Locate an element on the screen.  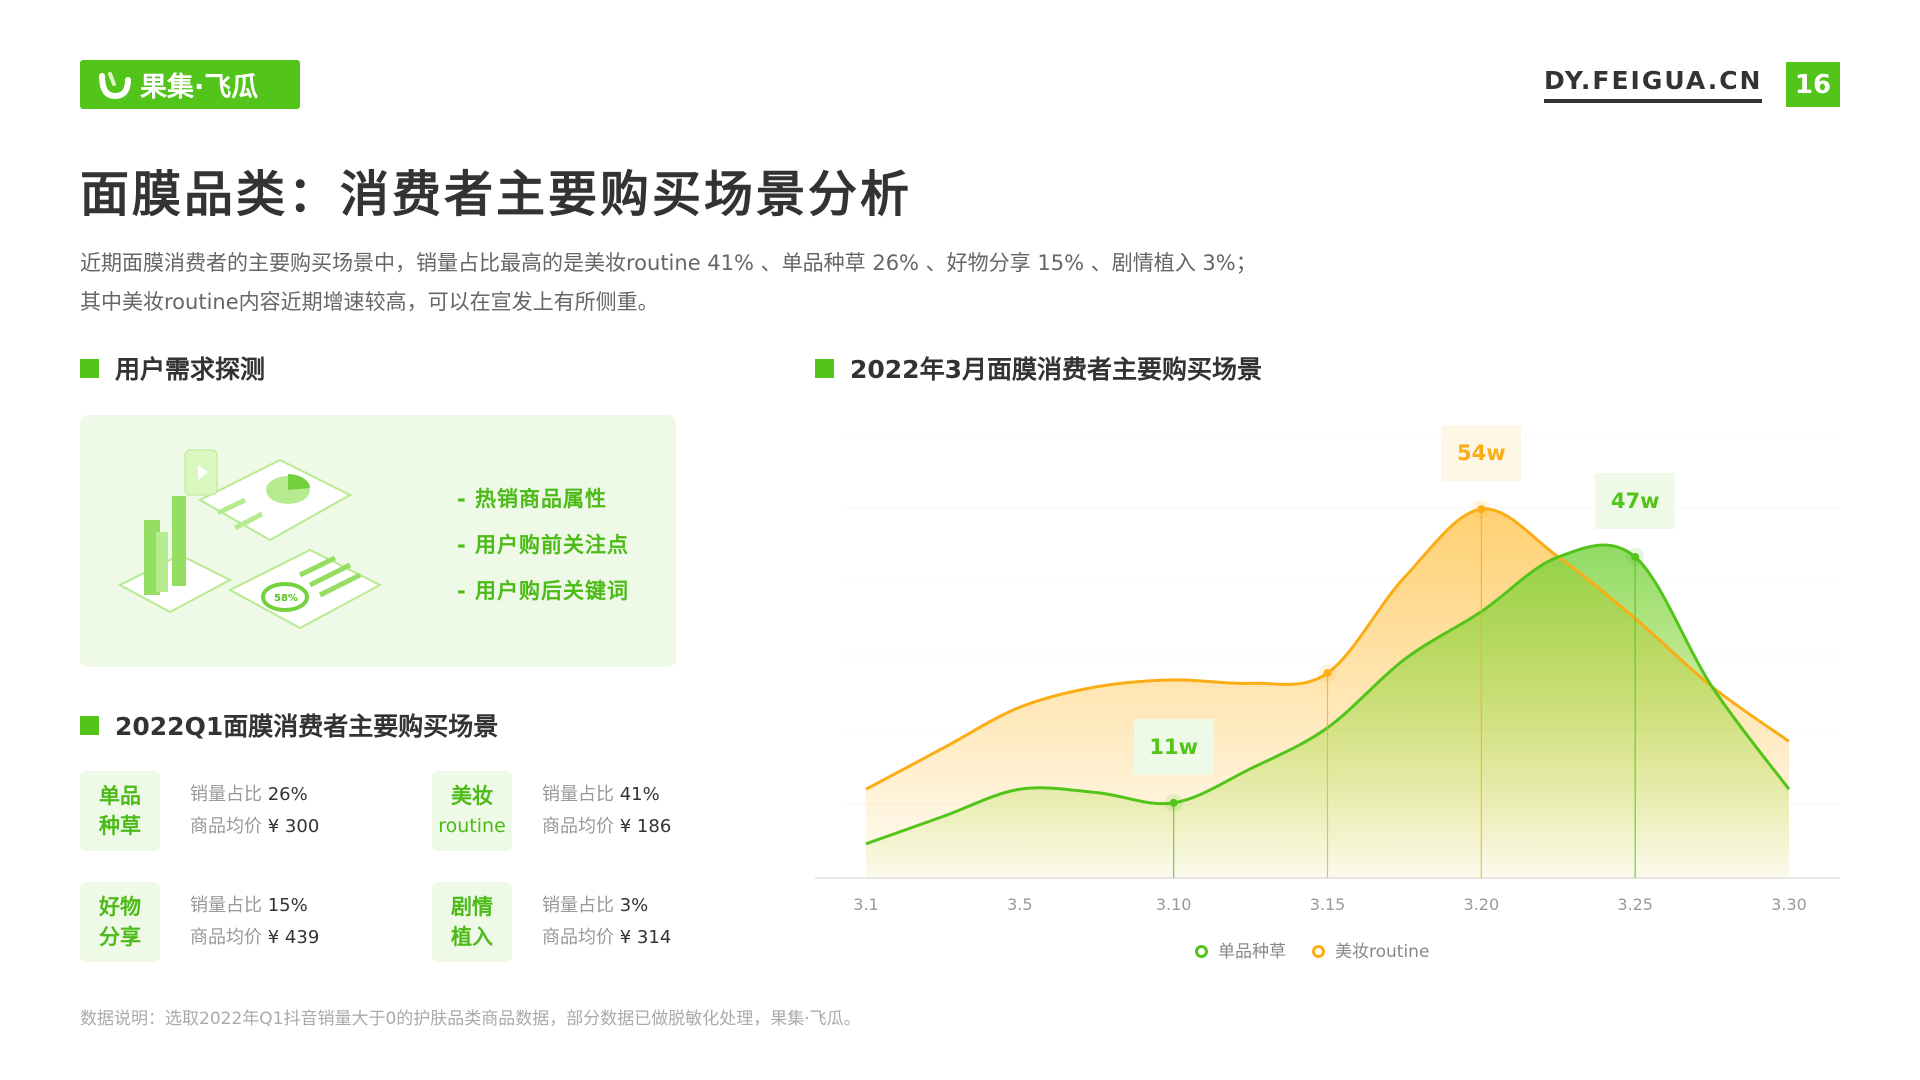
scene-tag-text: routine is located at coordinates (472, 826).